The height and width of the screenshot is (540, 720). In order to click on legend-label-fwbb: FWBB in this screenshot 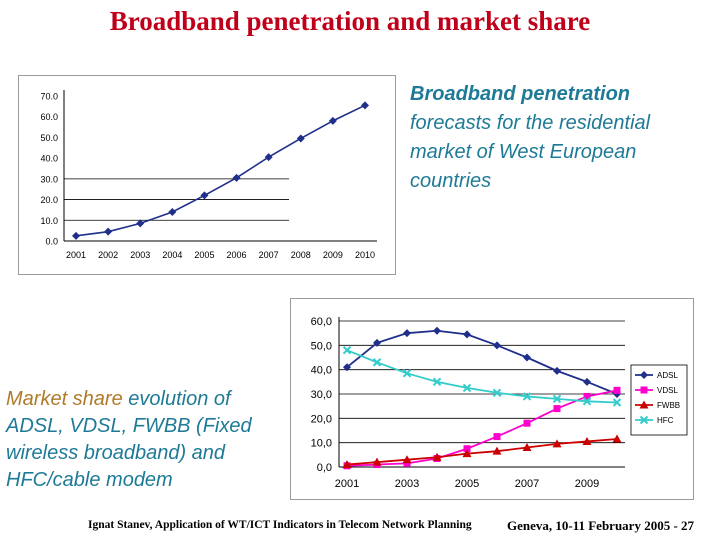, I will do `click(668, 405)`.